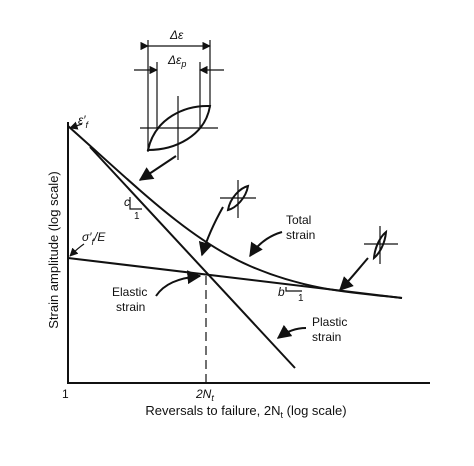 The height and width of the screenshot is (466, 474). What do you see at coordinates (84, 121) in the screenshot?
I see `eps-f: ε′f` at bounding box center [84, 121].